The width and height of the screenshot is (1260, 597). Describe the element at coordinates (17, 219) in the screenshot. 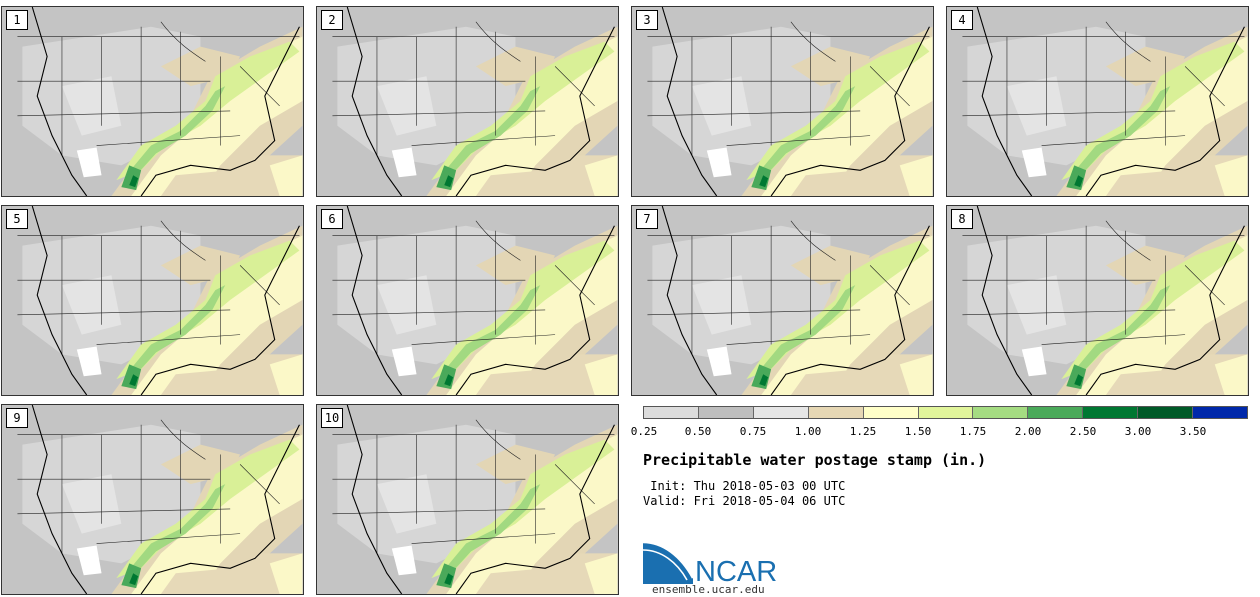

I see `panel-number: 5` at that location.